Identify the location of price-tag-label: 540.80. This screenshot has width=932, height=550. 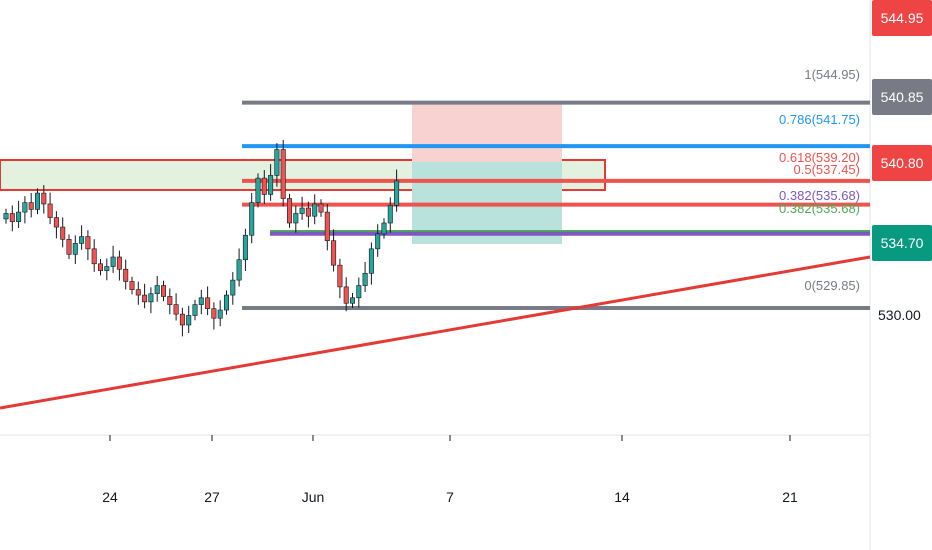
(902, 163).